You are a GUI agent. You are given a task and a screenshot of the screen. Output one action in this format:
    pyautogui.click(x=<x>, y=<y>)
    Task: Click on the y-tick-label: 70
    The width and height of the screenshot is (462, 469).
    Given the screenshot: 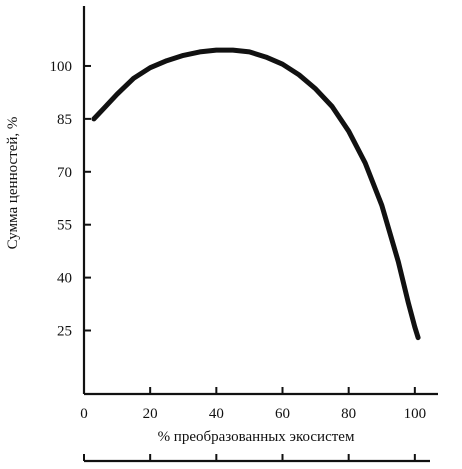 What is the action you would take?
    pyautogui.click(x=64, y=173)
    